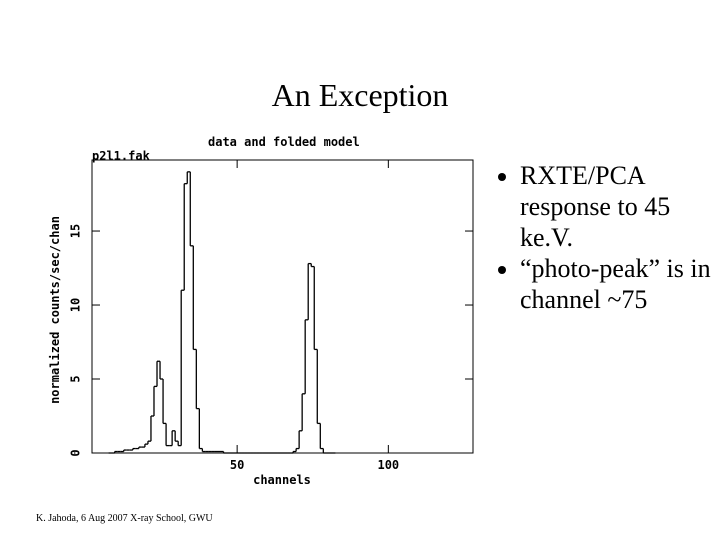 This screenshot has width=720, height=540. Describe the element at coordinates (360, 95) in the screenshot. I see `slide-title: An Exception` at that location.